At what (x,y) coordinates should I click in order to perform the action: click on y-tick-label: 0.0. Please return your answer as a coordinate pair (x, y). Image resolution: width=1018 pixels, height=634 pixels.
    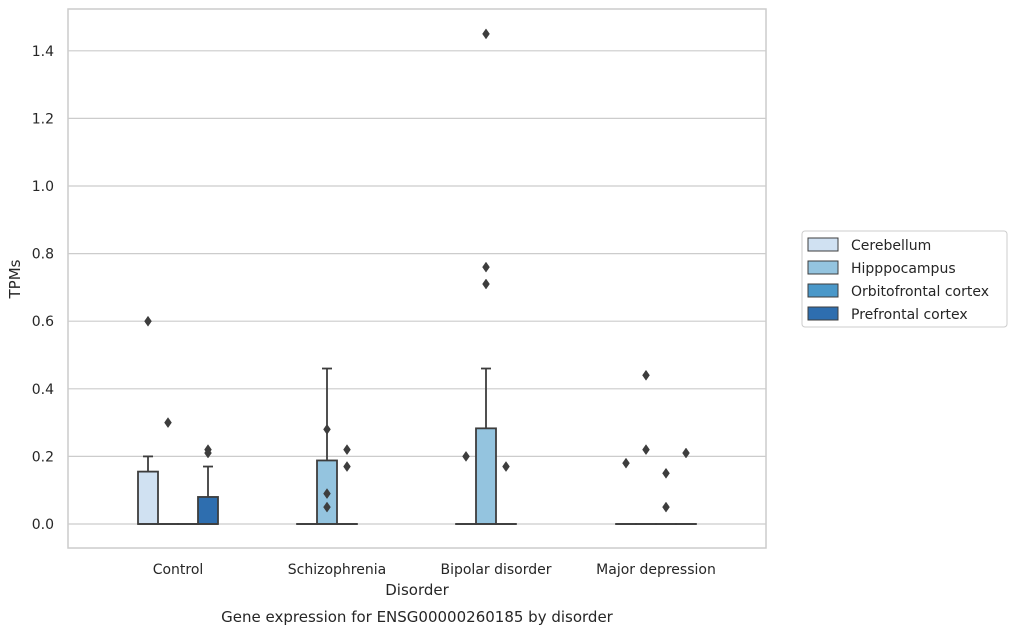
    Looking at the image, I should click on (43, 525).